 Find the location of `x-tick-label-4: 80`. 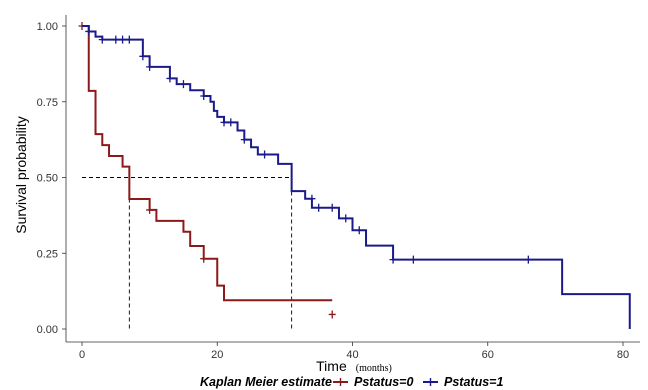

x-tick-label-4: 80 is located at coordinates (623, 355).